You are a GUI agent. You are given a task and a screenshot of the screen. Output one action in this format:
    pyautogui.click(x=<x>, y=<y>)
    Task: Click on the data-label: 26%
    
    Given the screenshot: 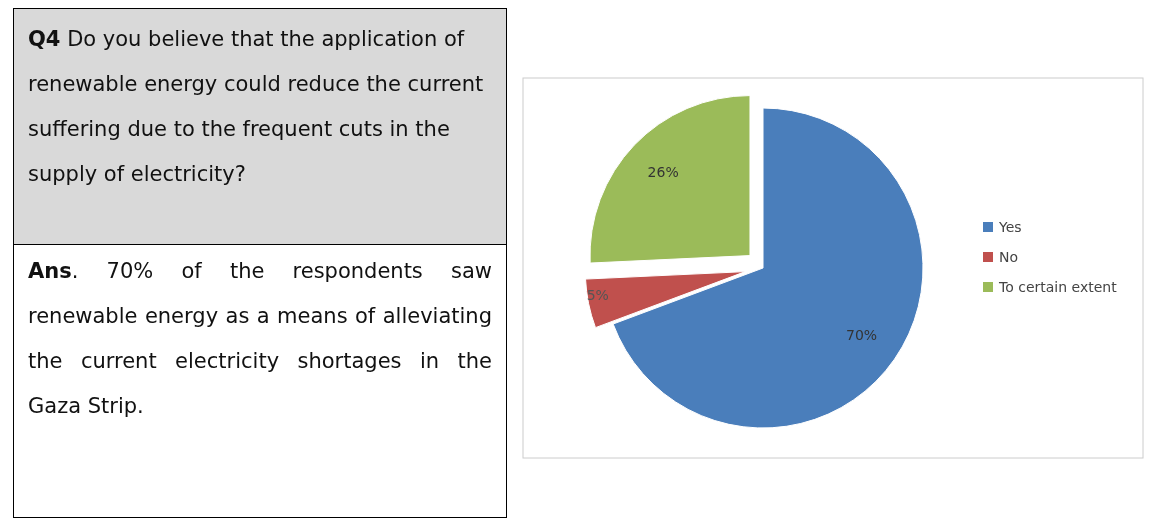 What is the action you would take?
    pyautogui.click(x=663, y=171)
    